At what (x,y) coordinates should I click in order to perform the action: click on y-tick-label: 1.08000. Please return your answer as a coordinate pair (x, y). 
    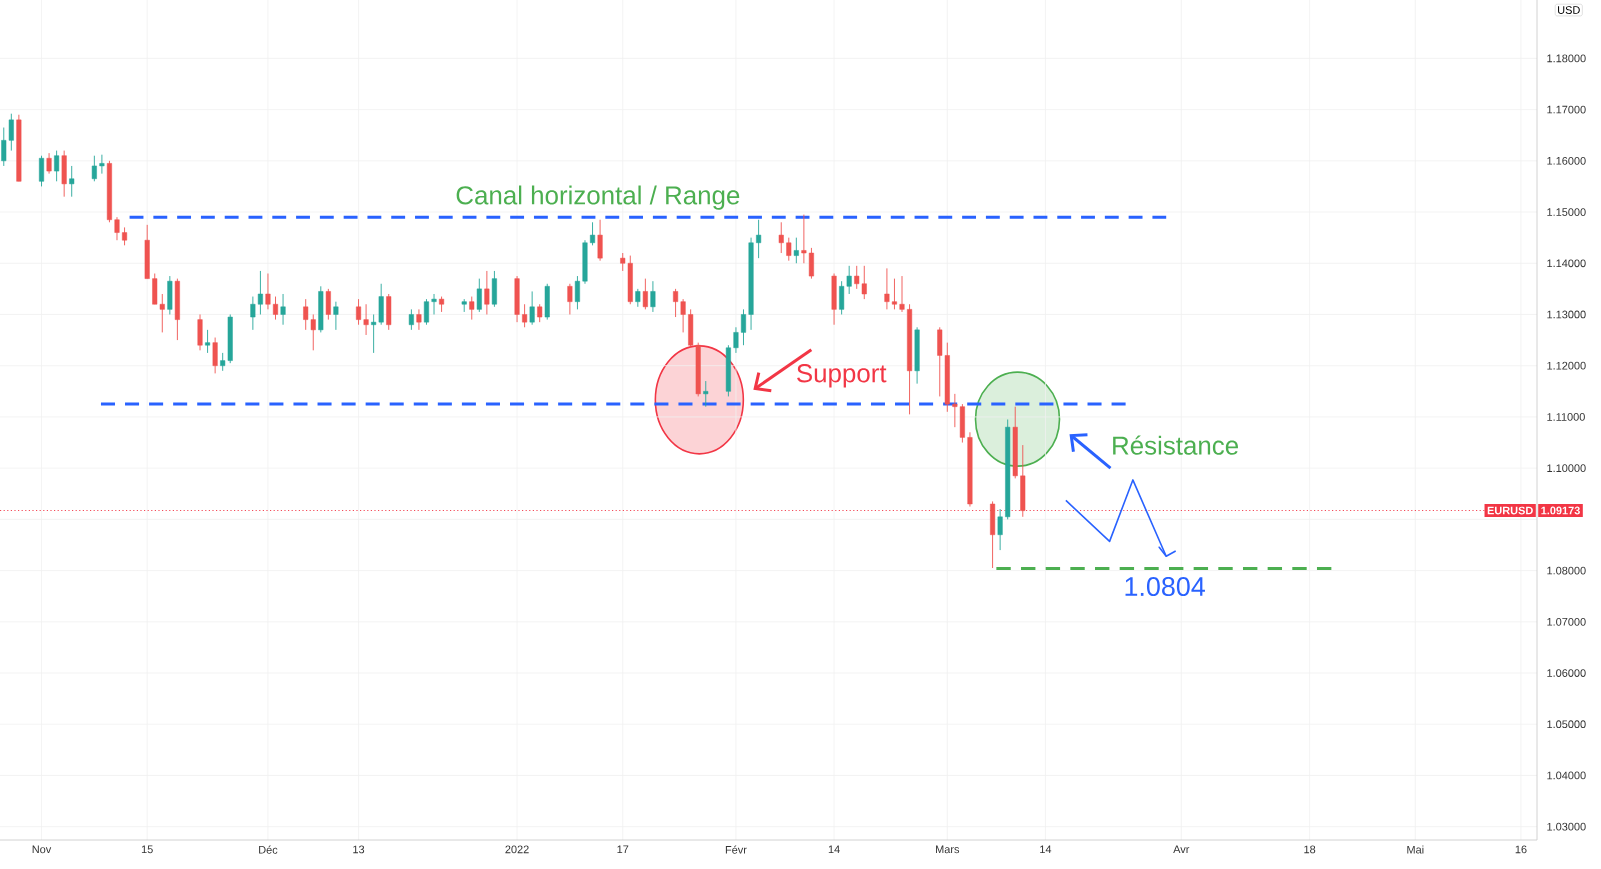
    Looking at the image, I should click on (1566, 570).